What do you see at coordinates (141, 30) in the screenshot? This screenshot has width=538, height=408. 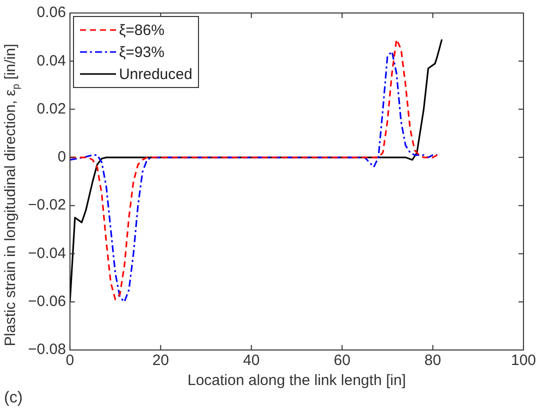 I see `legend-label: ξ=86%` at bounding box center [141, 30].